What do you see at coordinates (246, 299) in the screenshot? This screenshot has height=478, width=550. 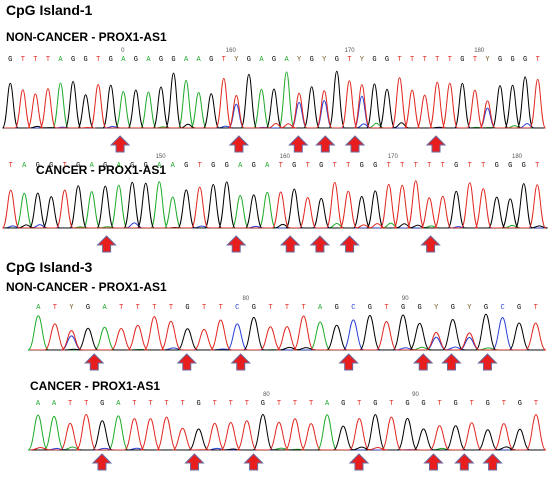 I see `tick-label: 80` at bounding box center [246, 299].